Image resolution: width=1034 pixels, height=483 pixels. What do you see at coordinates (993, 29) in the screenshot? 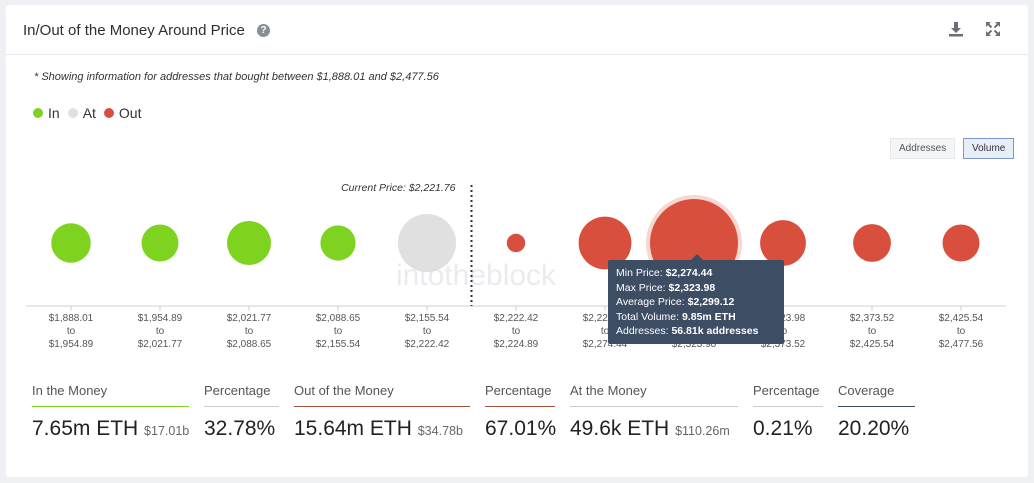
I see `expand-icon` at bounding box center [993, 29].